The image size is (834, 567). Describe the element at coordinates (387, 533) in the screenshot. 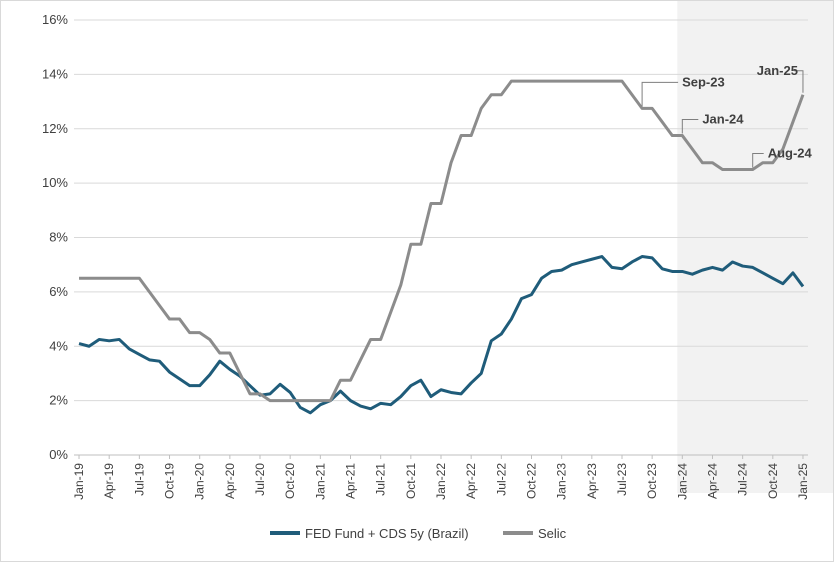

I see `legend-label-fed: FED Fund + CDS 5y (Brazil)` at that location.